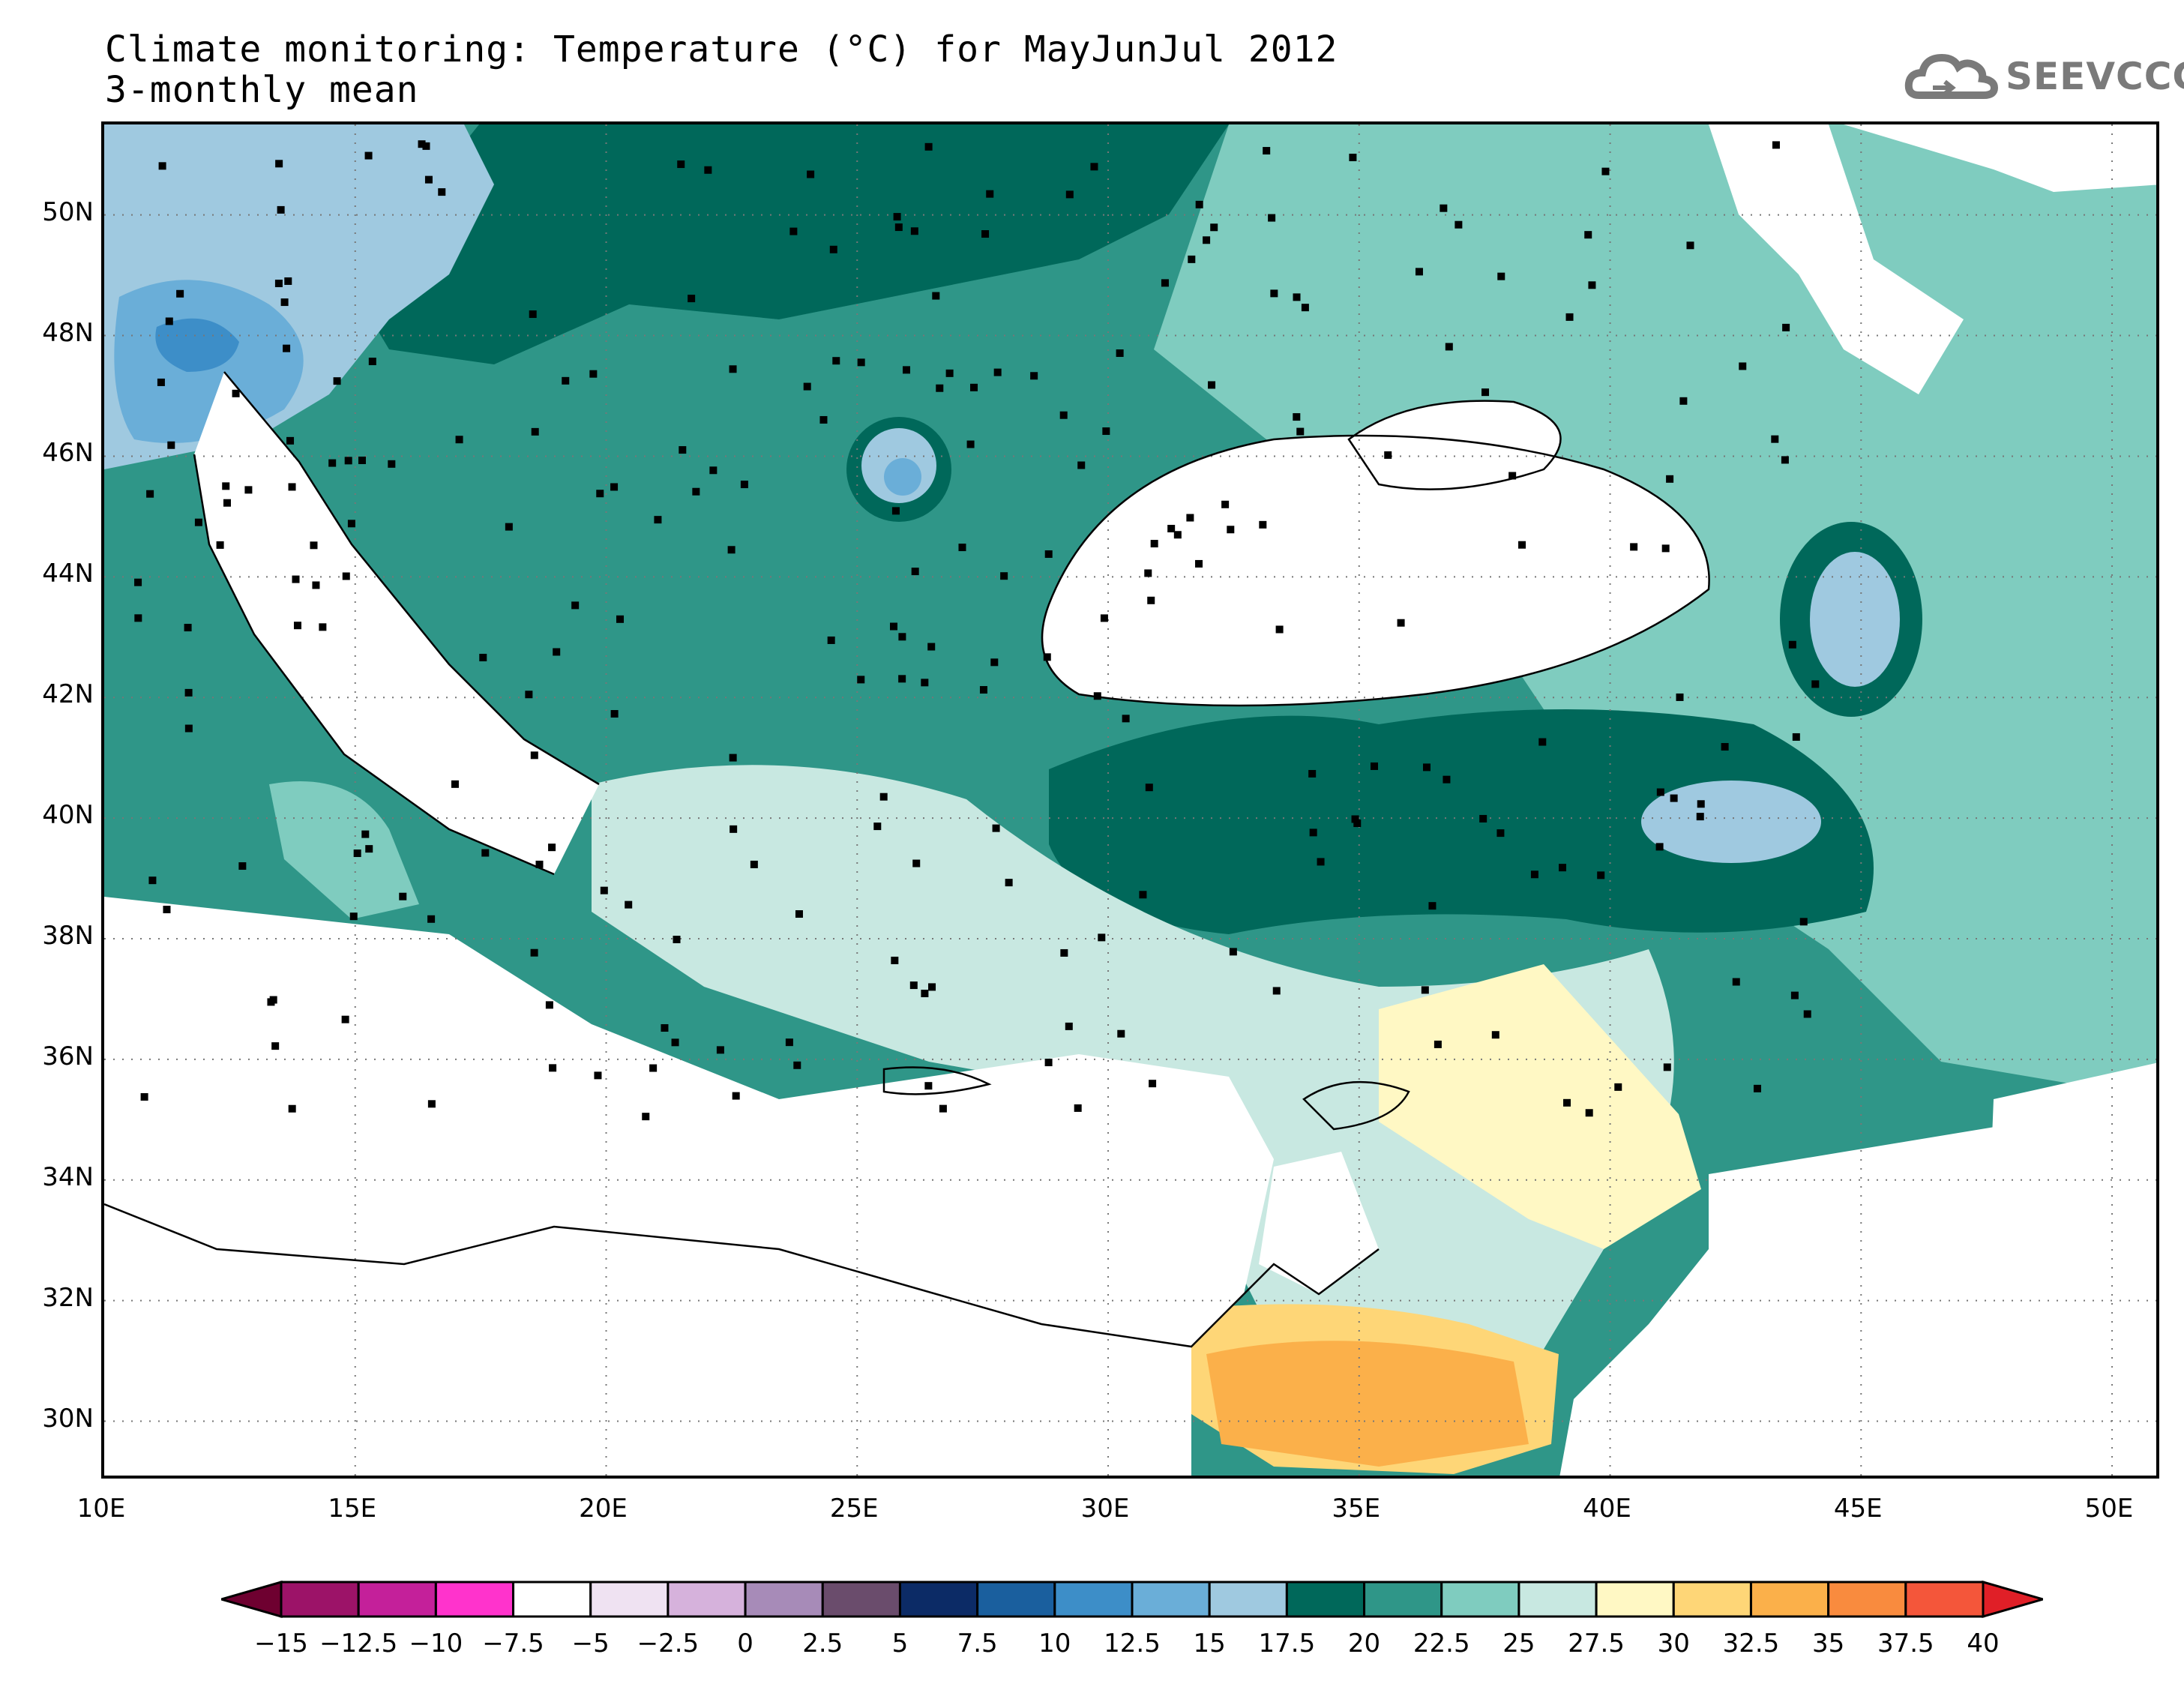  What do you see at coordinates (1828, 1644) in the screenshot?
I see `colorbar-label: 35` at bounding box center [1828, 1644].